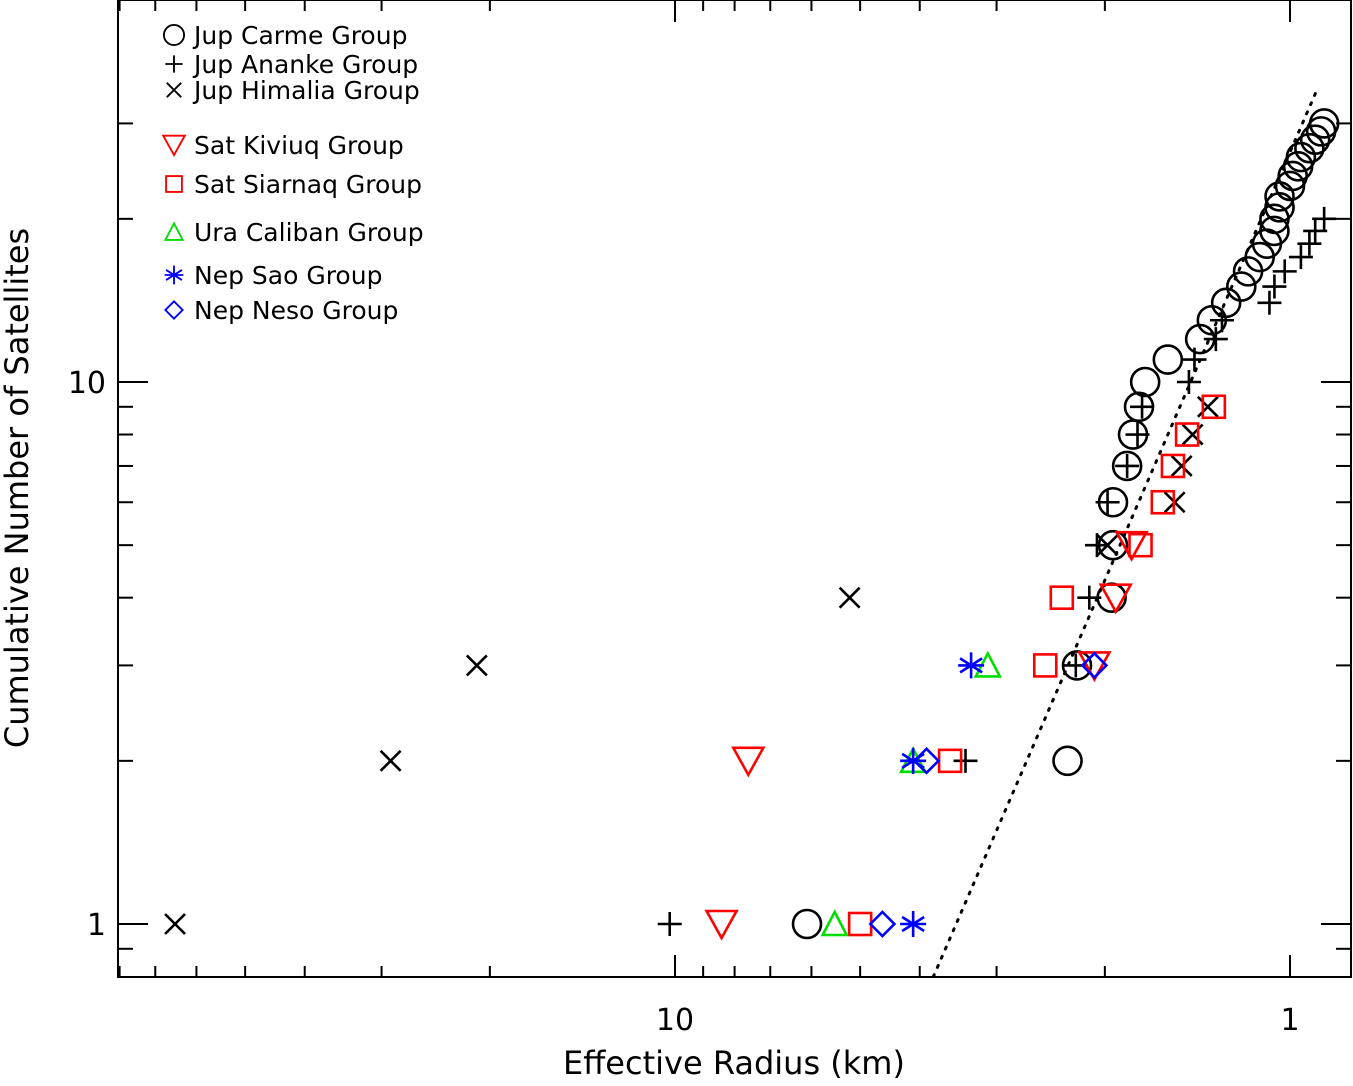 This screenshot has width=1353, height=1086. I want to click on legend-label: Jup Himalia Group, so click(306, 90).